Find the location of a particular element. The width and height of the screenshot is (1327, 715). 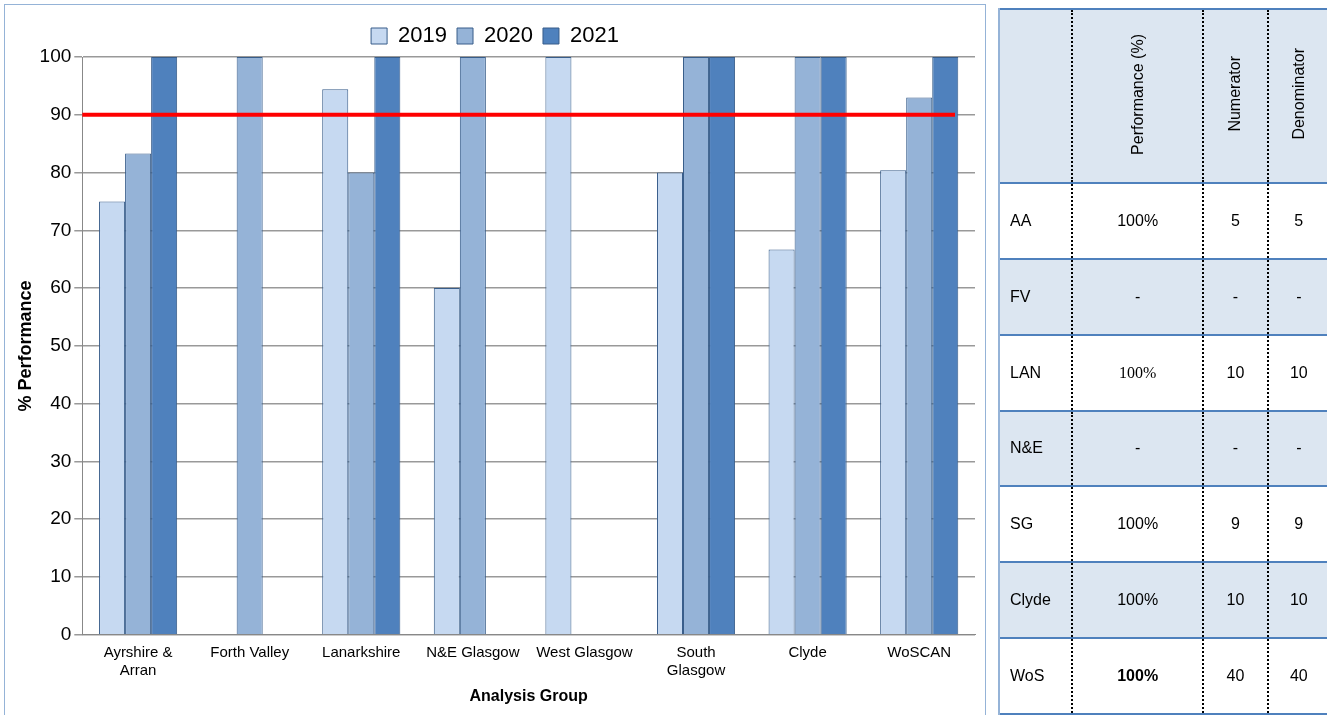

category-label: SG is located at coordinates (1022, 524).